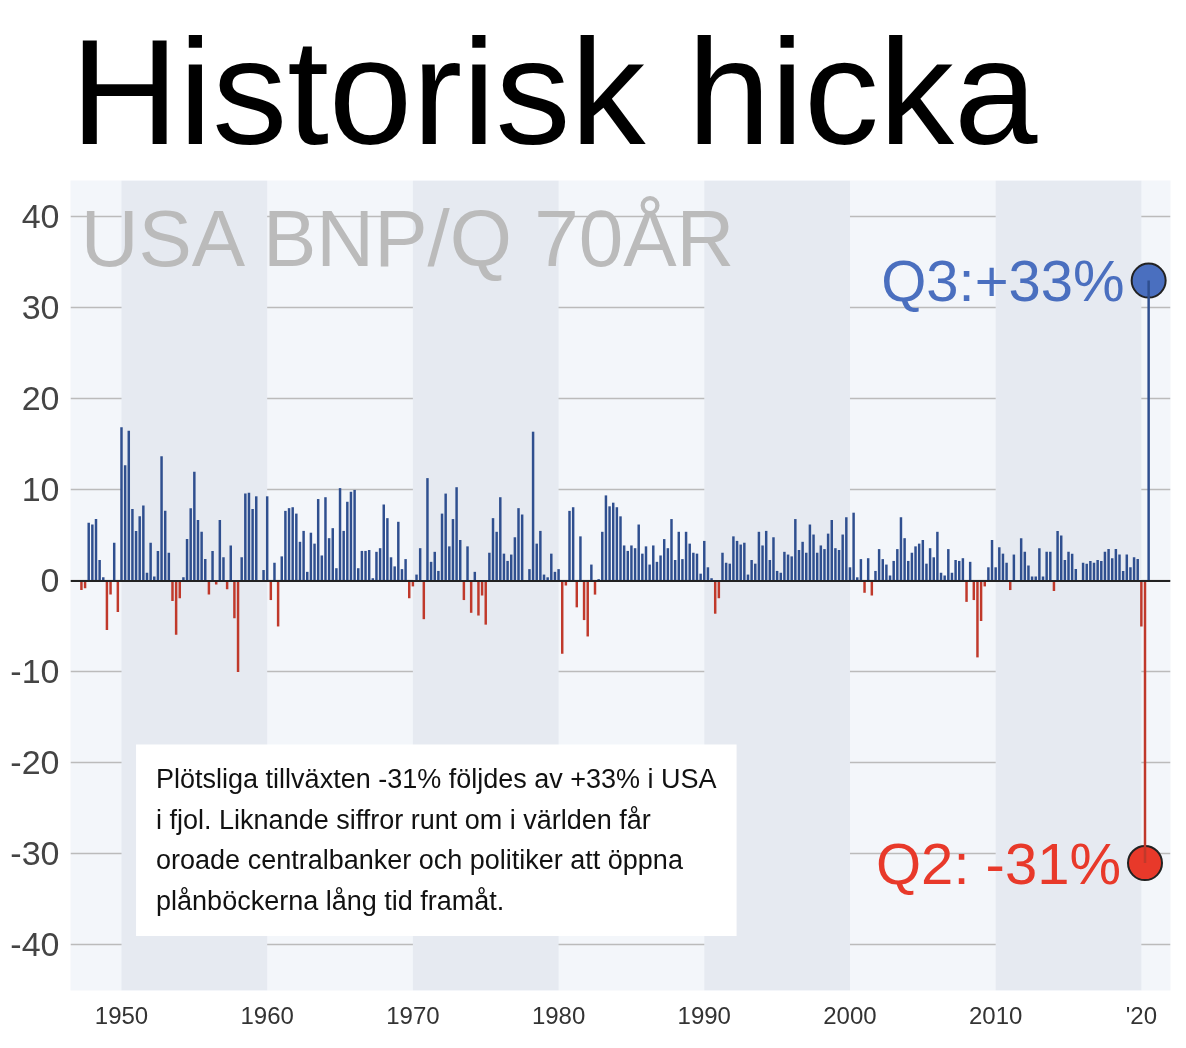 Image resolution: width=1186 pixels, height=1048 pixels. Describe the element at coordinates (436, 840) in the screenshot. I see `annotation: Plötsliga tillväxten -31% följdes av +33% i USA i fjol. Liknande siffror runt om i världen får oroade centralbanker och politiker att öppna plånböckerna lång tid framåt.` at that location.